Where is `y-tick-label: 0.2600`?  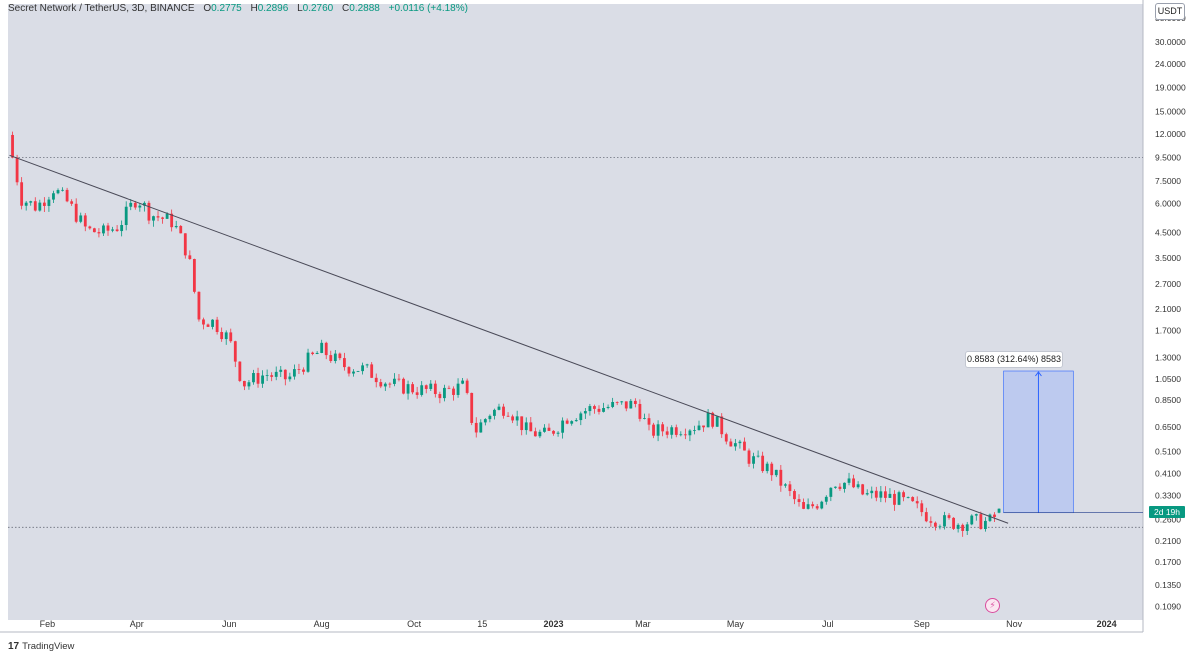
y-tick-label: 0.2600 is located at coordinates (1168, 519).